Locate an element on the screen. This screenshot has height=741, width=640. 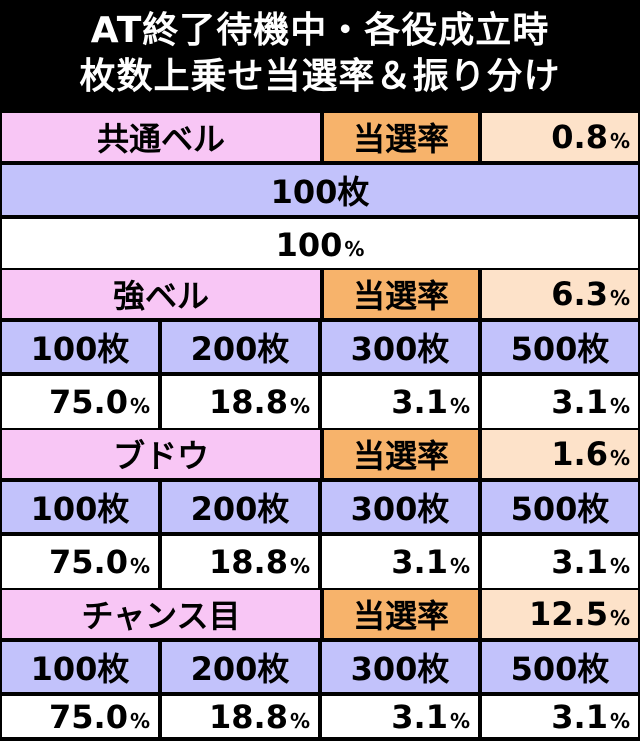
rate-value: 12.5% is located at coordinates (560, 614).